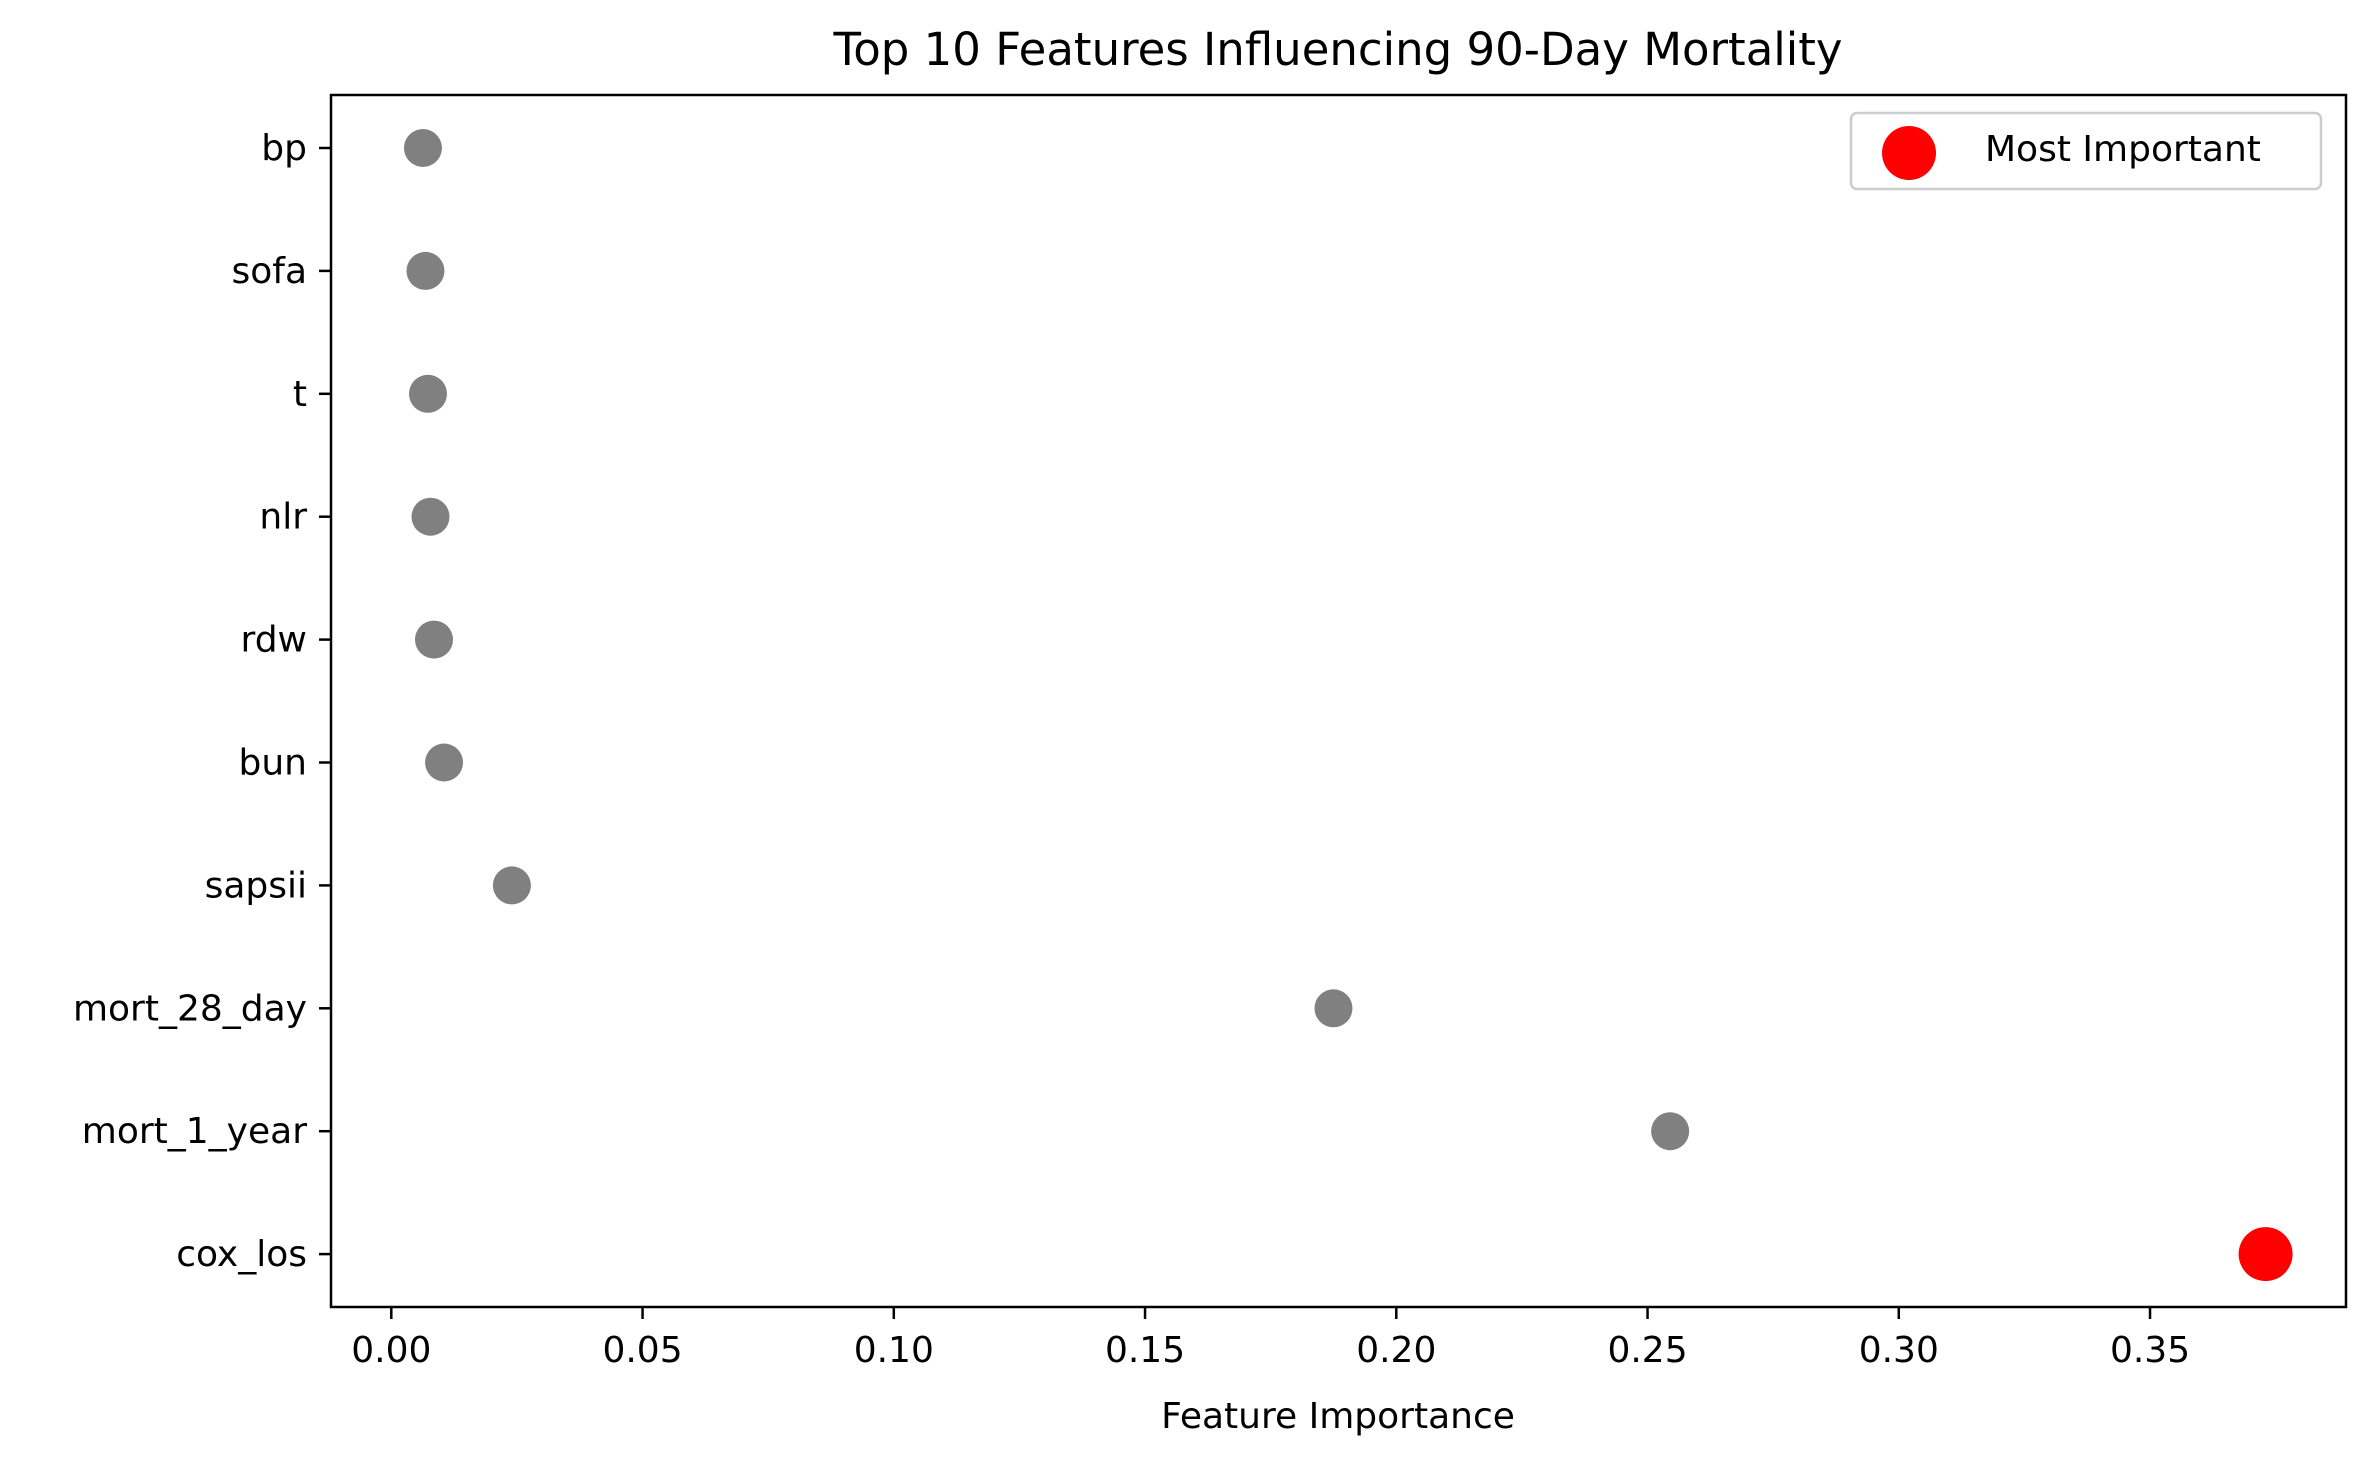 The height and width of the screenshot is (1466, 2368). I want to click on legend-marker, so click(1909, 153).